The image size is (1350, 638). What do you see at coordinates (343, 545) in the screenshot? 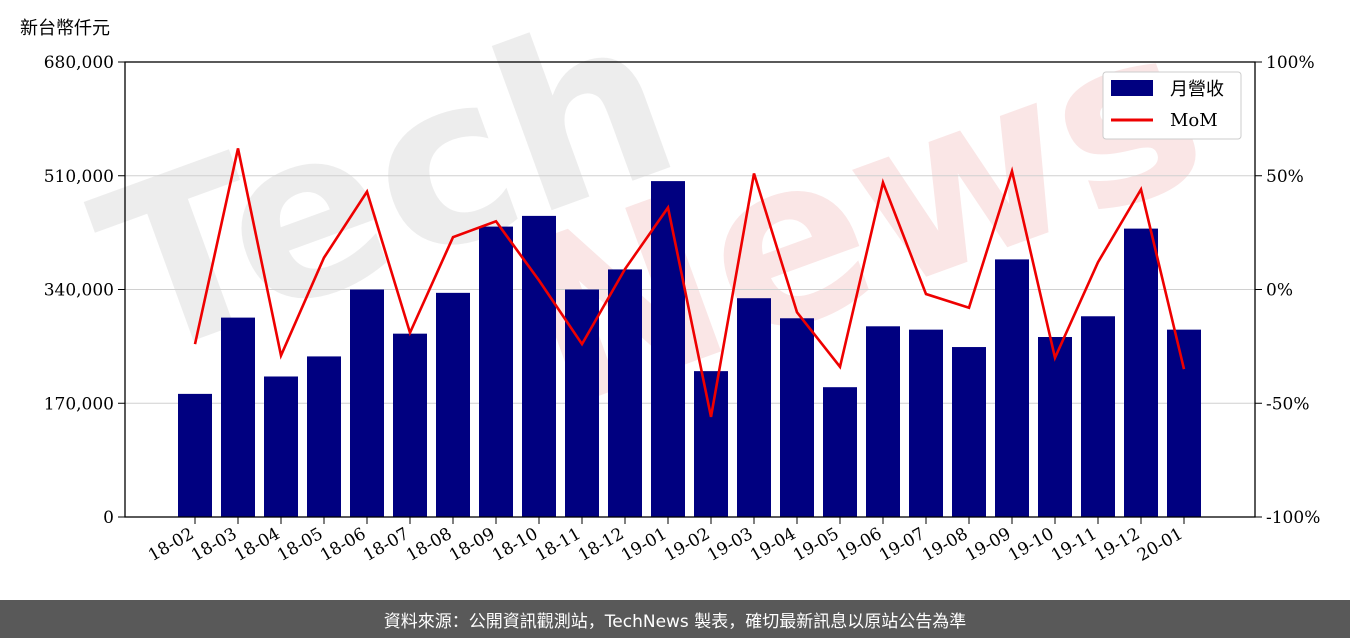
I see `x-tick-label: 18-06` at bounding box center [343, 545].